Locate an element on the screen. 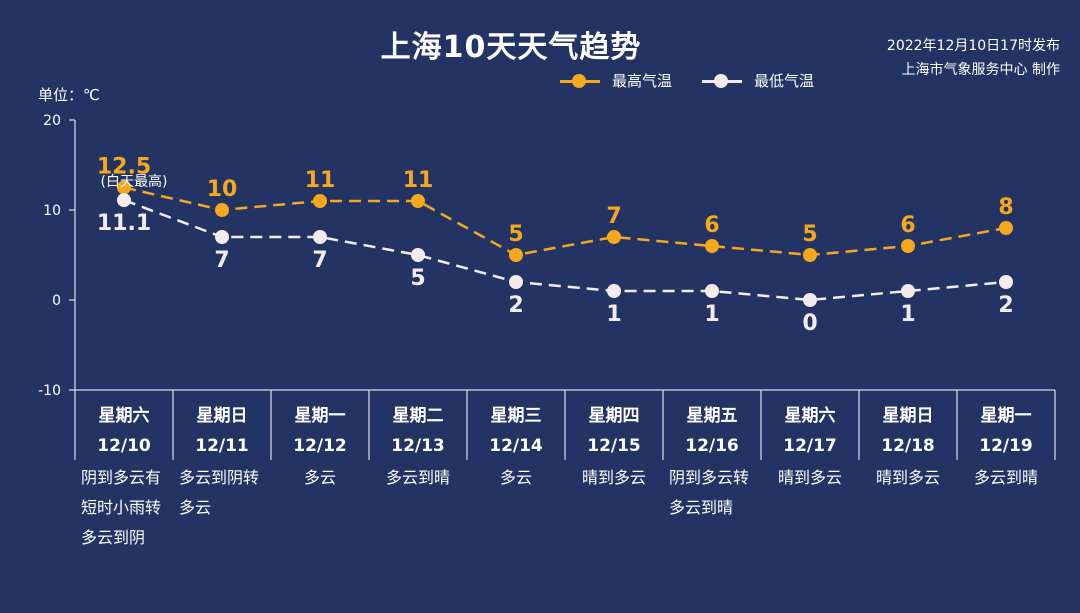 The width and height of the screenshot is (1080, 613). day-column: 星期四 12/15 is located at coordinates (614, 425).